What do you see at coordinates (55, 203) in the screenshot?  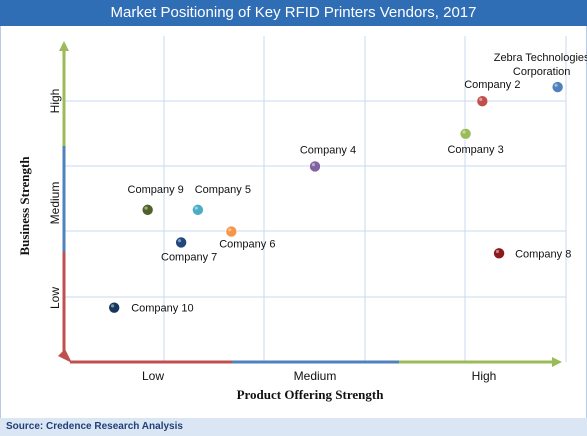 I see `y-tick-label-medium: Medium` at bounding box center [55, 203].